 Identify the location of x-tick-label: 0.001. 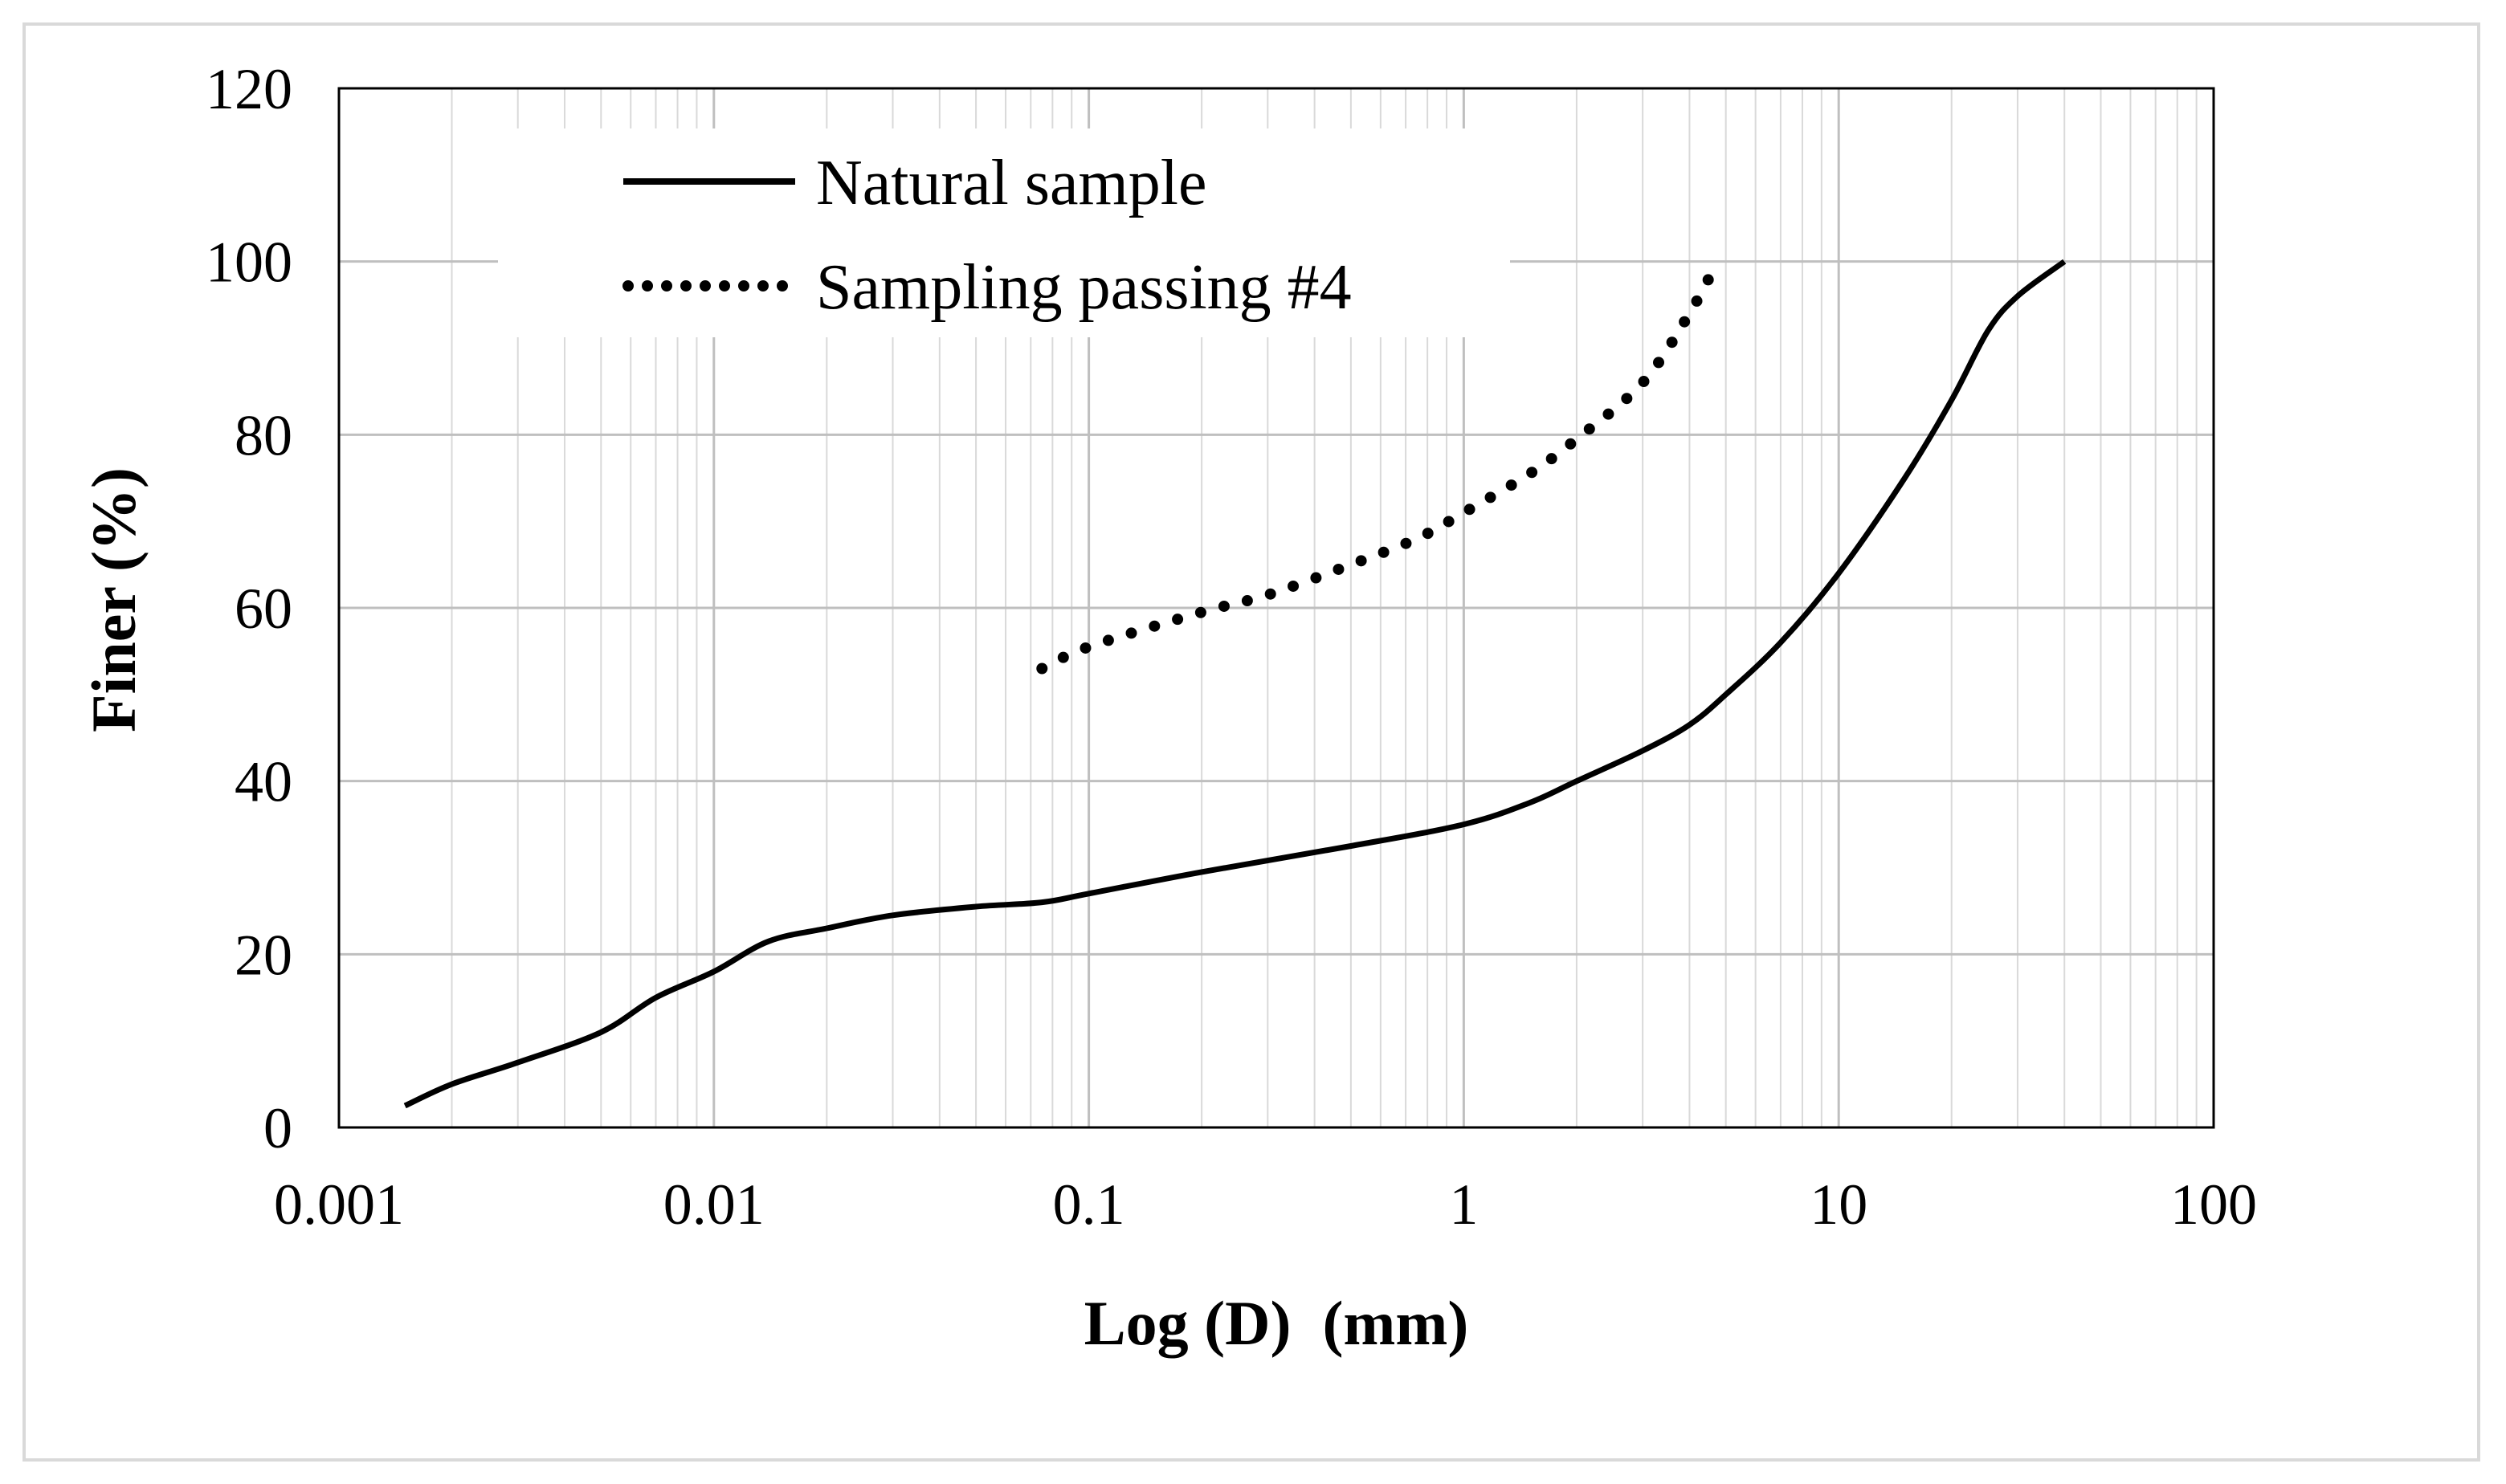
(339, 1204).